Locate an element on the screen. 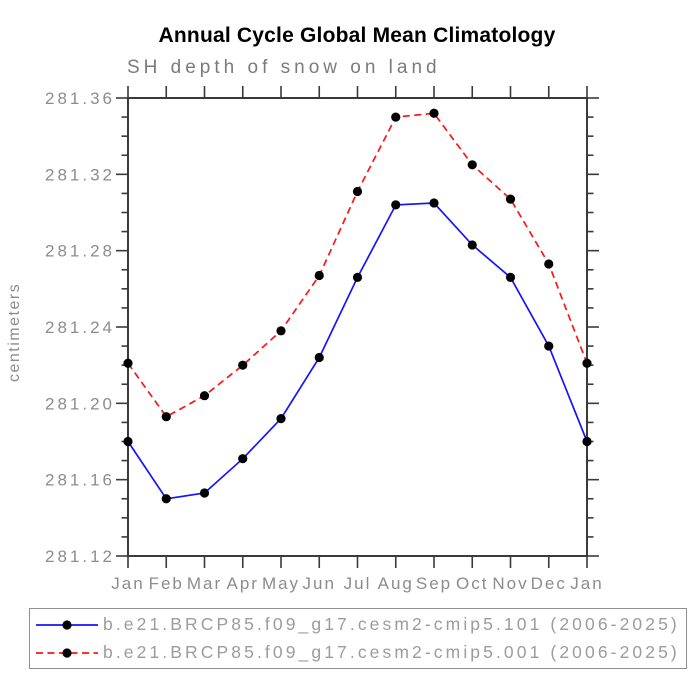  chart-subtitle: SH depth of snow on land is located at coordinates (284, 67).